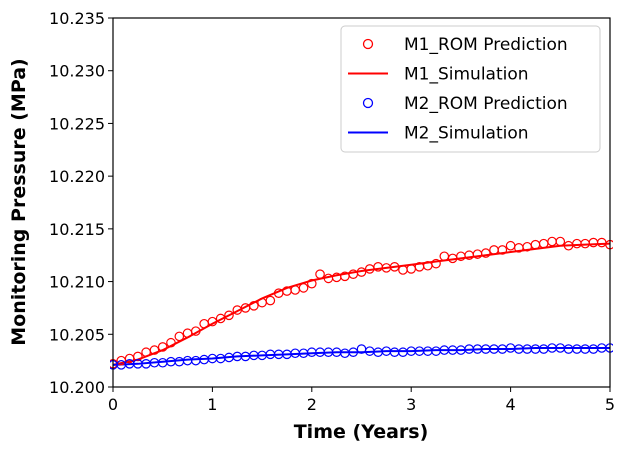 The image size is (625, 451). What do you see at coordinates (212, 404) in the screenshot?
I see `x-tick-label: 1` at bounding box center [212, 404].